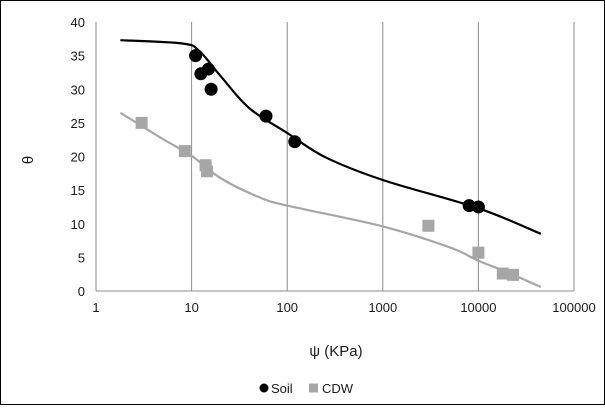  Describe the element at coordinates (338, 388) in the screenshot. I see `legend-cdw-label: CDW` at that location.